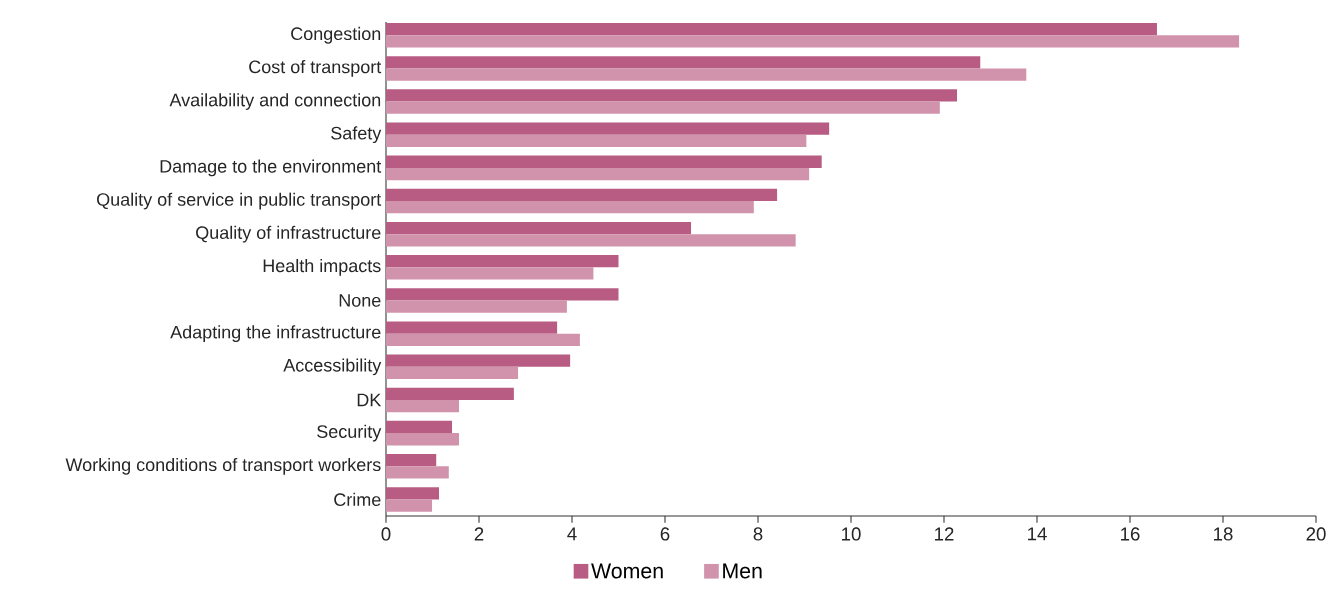 Image resolution: width=1332 pixels, height=594 pixels. What do you see at coordinates (851, 534) in the screenshot?
I see `x-tick-label: 10` at bounding box center [851, 534].